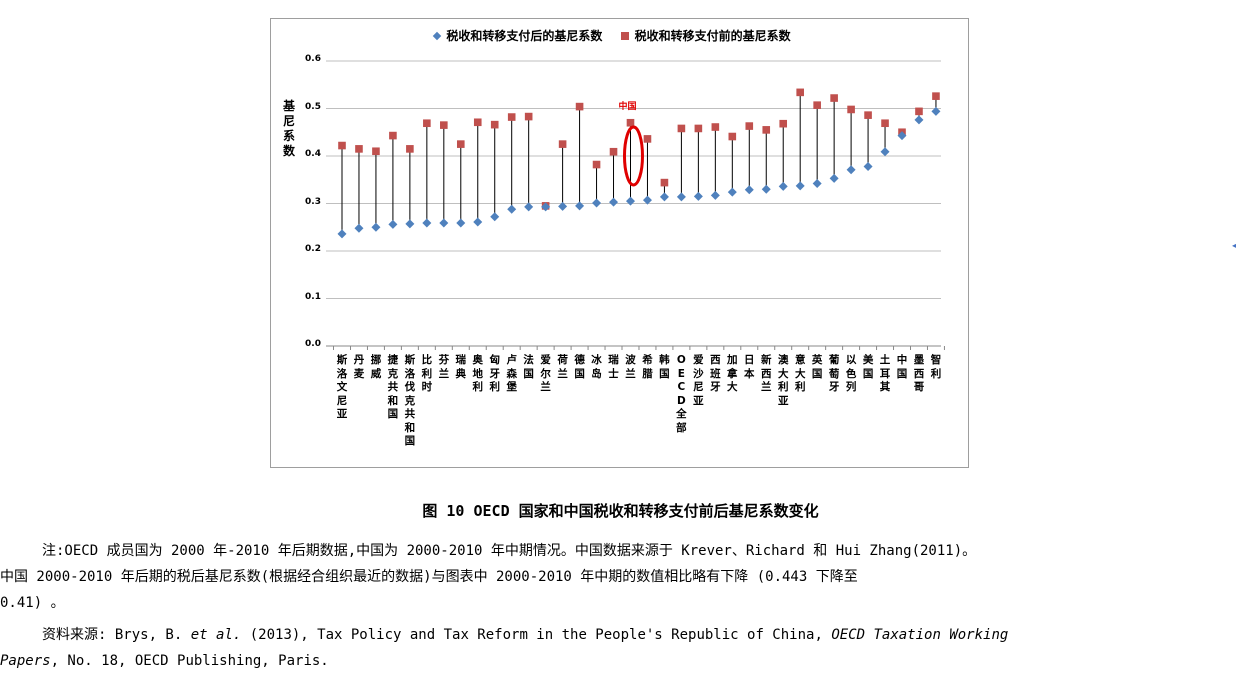 The image size is (1241, 678). Describe the element at coordinates (834, 373) in the screenshot. I see `category-label: 葡萄牙` at that location.